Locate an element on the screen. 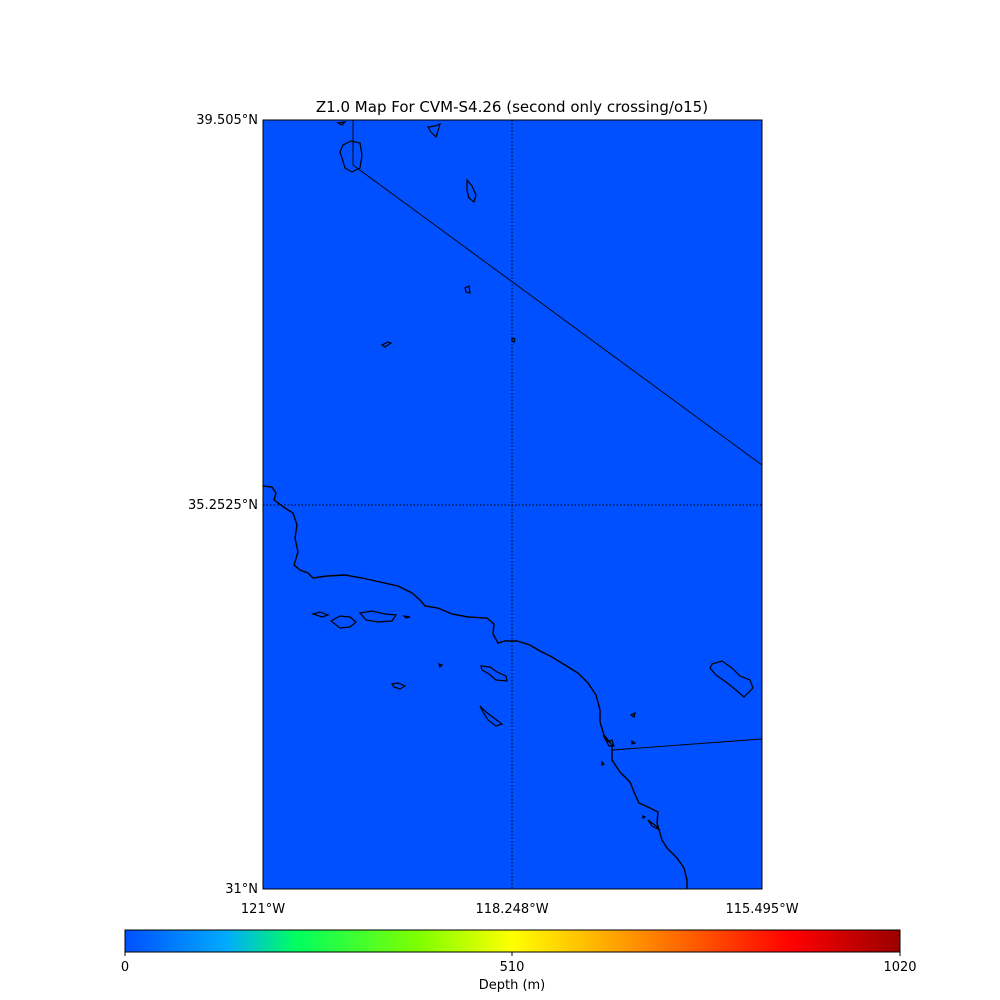 This screenshot has height=1000, width=1000. lat-label-bottom: 31°N is located at coordinates (241, 889).